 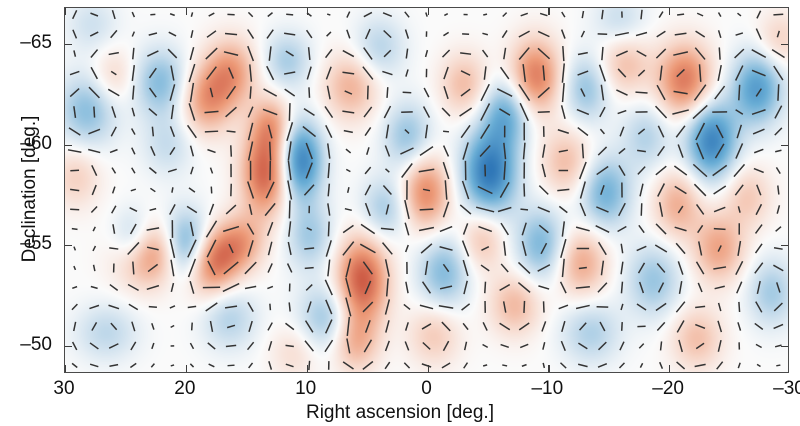 I want to click on x-axis-tick-label: 0, so click(x=426, y=388).